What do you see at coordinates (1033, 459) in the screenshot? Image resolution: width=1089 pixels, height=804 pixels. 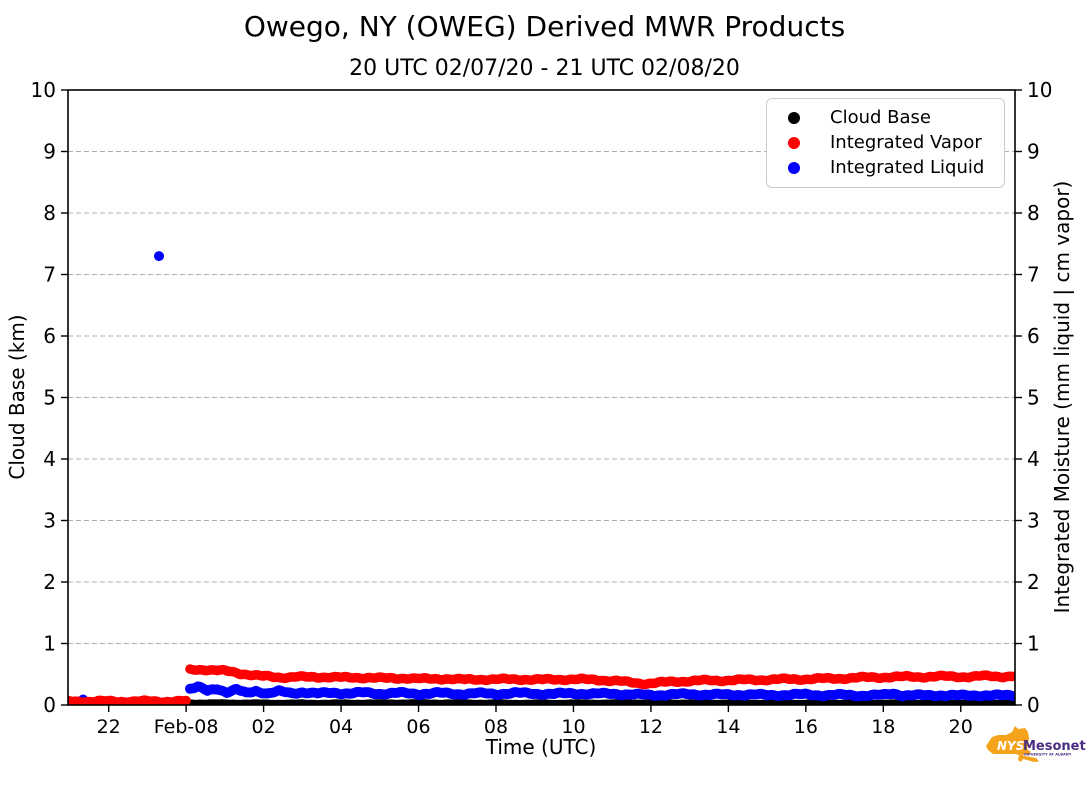 I see `y-tick-label-right: 4` at bounding box center [1033, 459].